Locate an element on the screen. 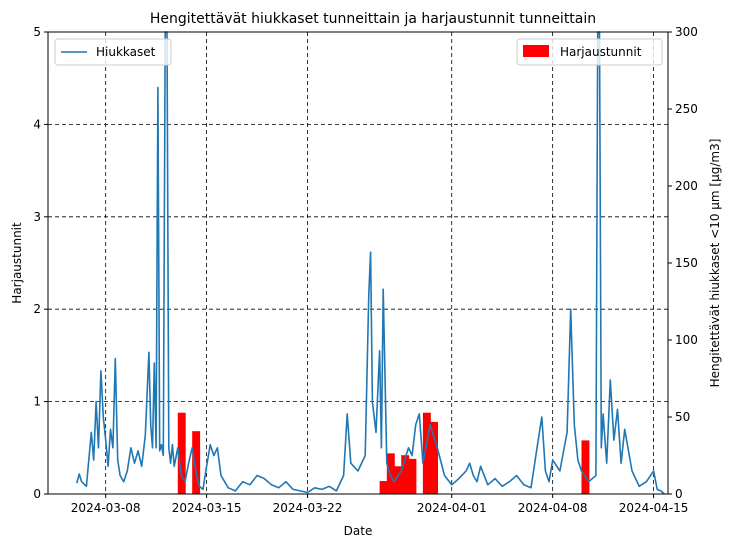 The height and width of the screenshot is (547, 733). y-right-tick-label-6: 300 is located at coordinates (686, 32).